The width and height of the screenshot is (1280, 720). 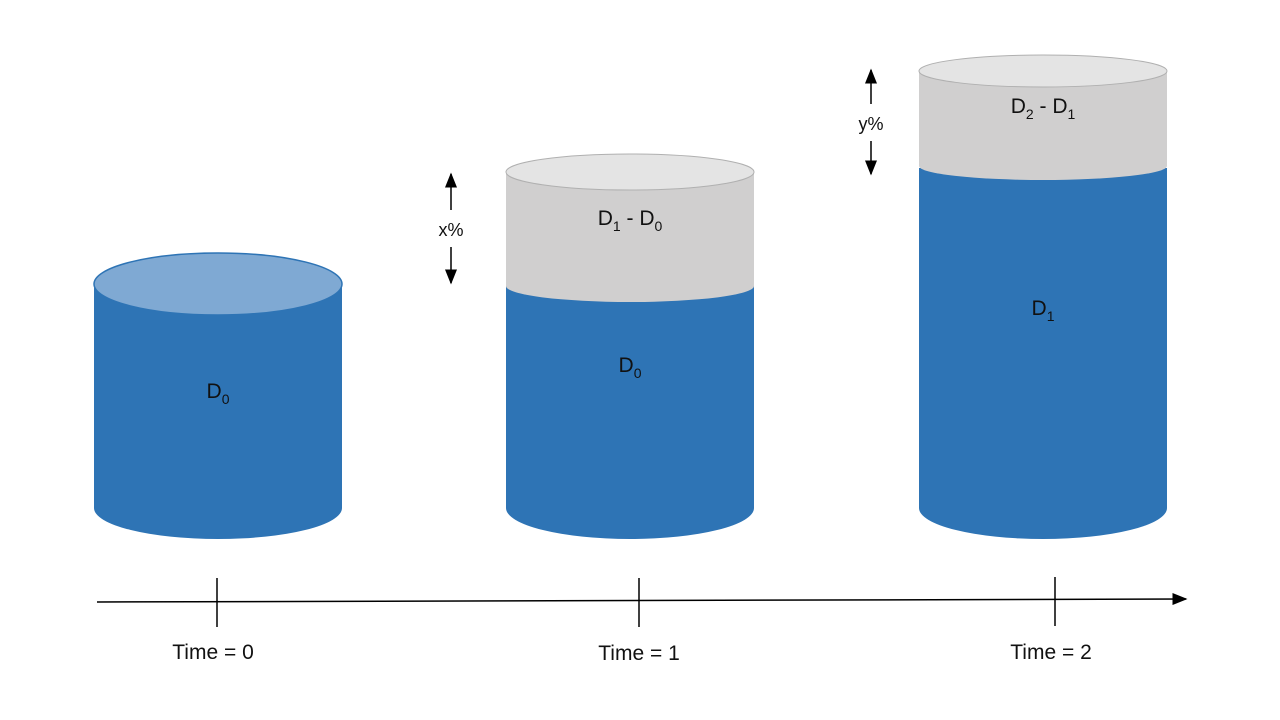 I want to click on cylinder-1-growth-label: D1 - D0, so click(x=630, y=220).